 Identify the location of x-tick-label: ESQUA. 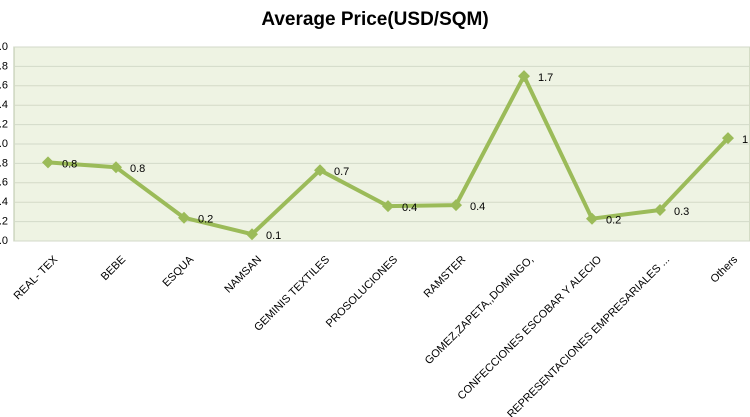
(178, 271).